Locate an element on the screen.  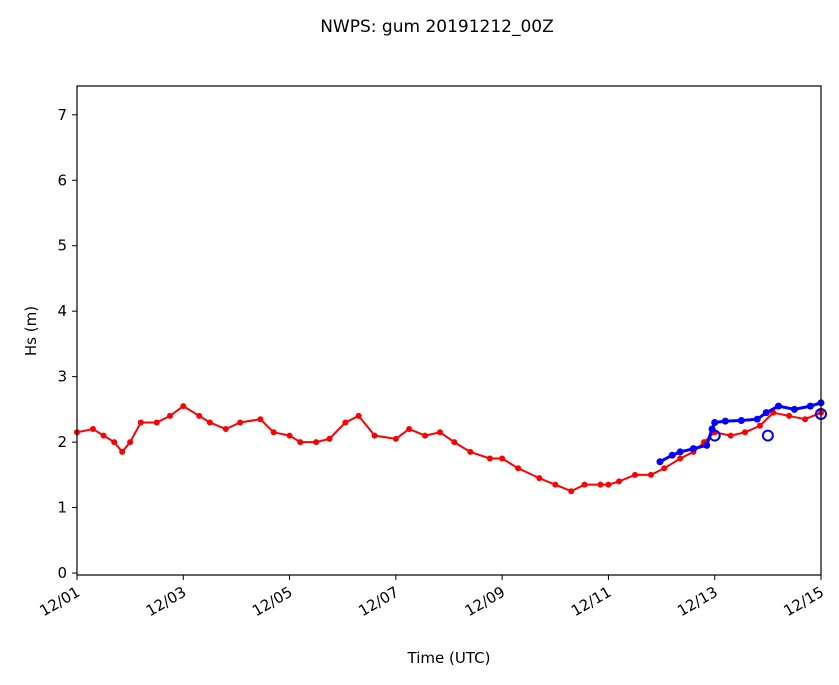
y-axis: 0 1 2 3 4 5 6 7 is located at coordinates (67, 344).